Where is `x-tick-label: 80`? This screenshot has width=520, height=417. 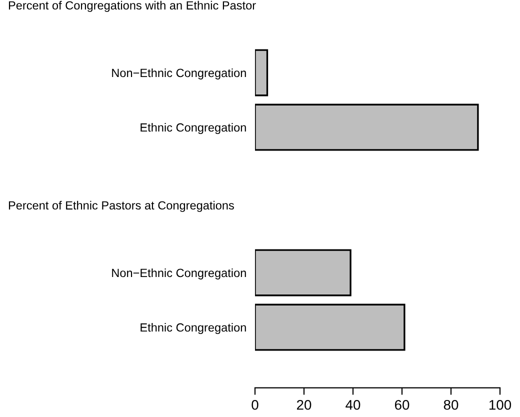
x-tick-label: 80 is located at coordinates (451, 405).